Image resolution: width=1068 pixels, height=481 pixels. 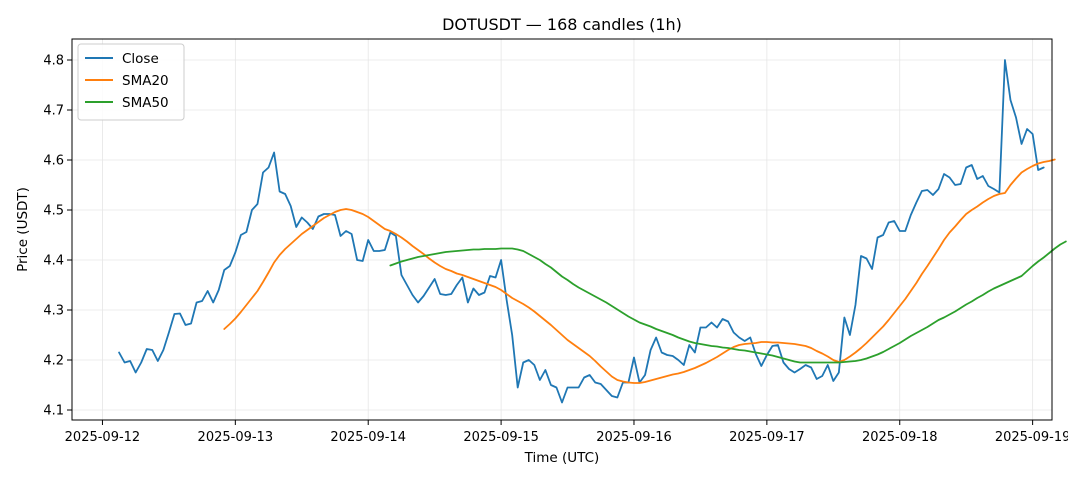 What do you see at coordinates (1031, 437) in the screenshot?
I see `x-tick-label: 2025-09-19` at bounding box center [1031, 437].